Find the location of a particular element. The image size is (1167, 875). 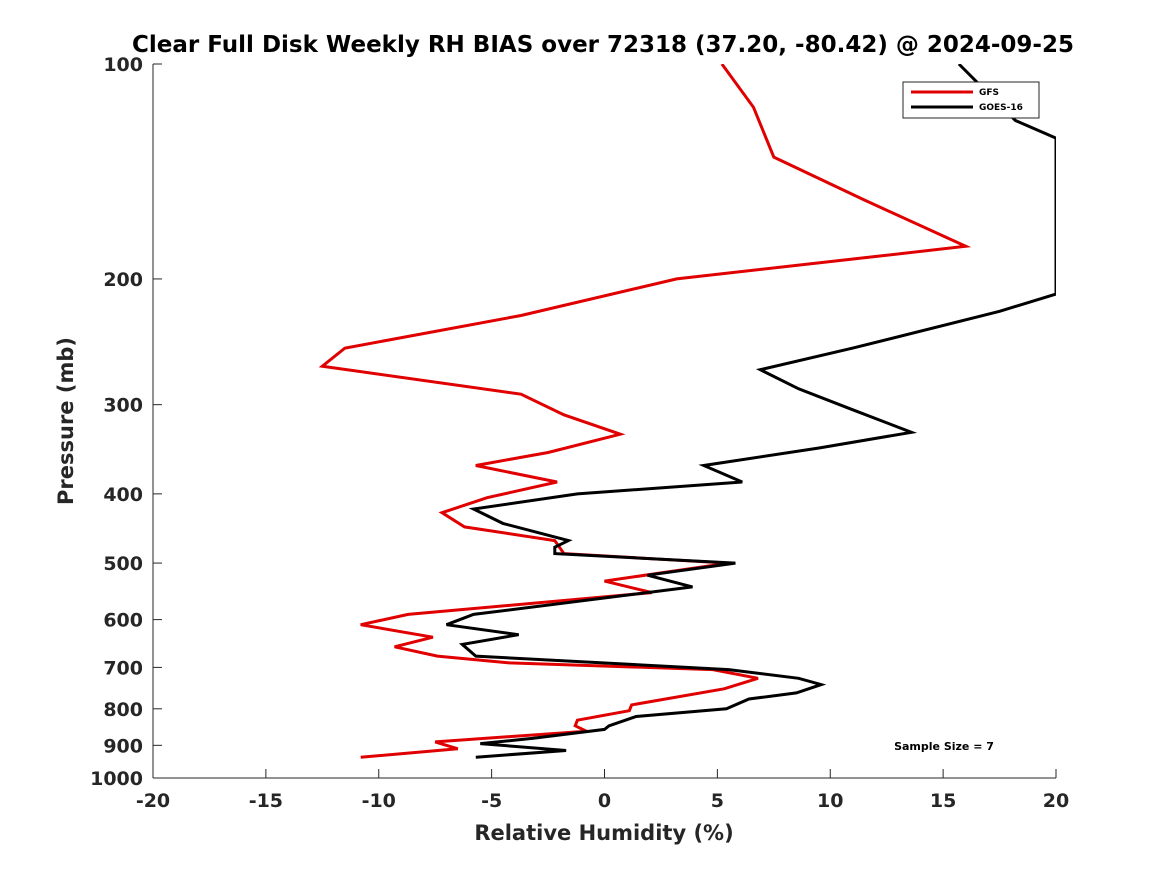

x-tick-label: -15 is located at coordinates (266, 801).